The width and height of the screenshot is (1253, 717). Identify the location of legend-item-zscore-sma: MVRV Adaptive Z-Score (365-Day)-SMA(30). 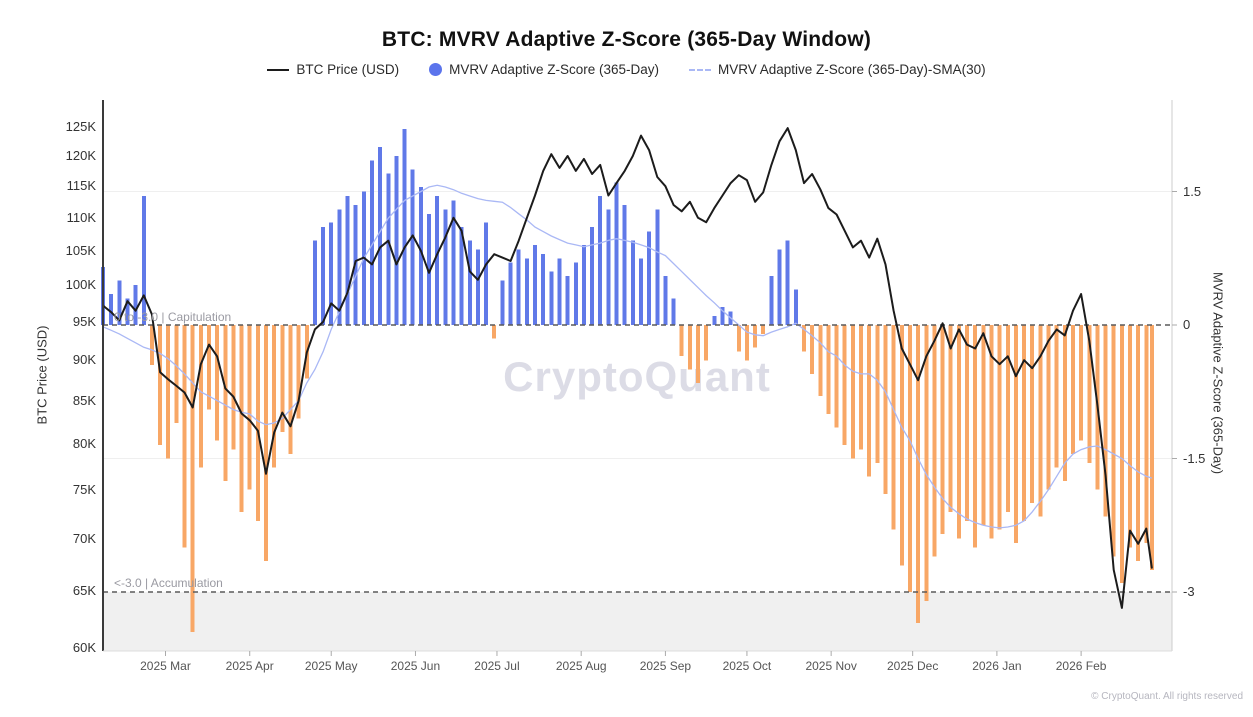
(837, 69).